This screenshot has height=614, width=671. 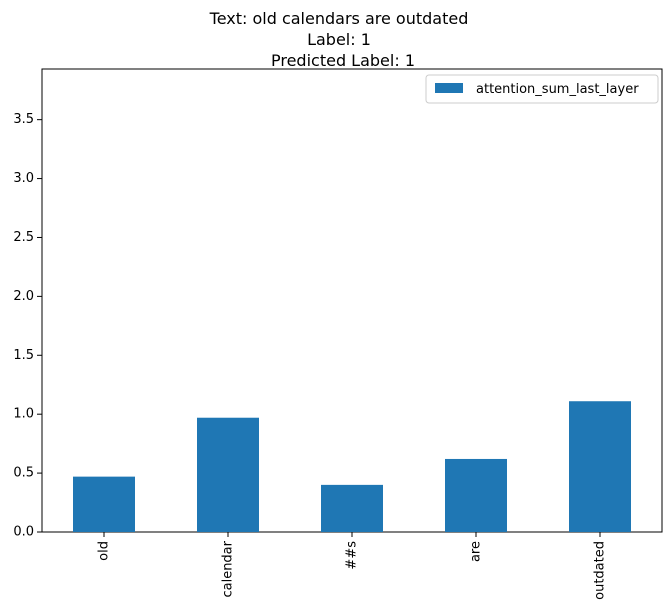 I want to click on y-tick-label-5: 2.0, so click(x=23, y=296).